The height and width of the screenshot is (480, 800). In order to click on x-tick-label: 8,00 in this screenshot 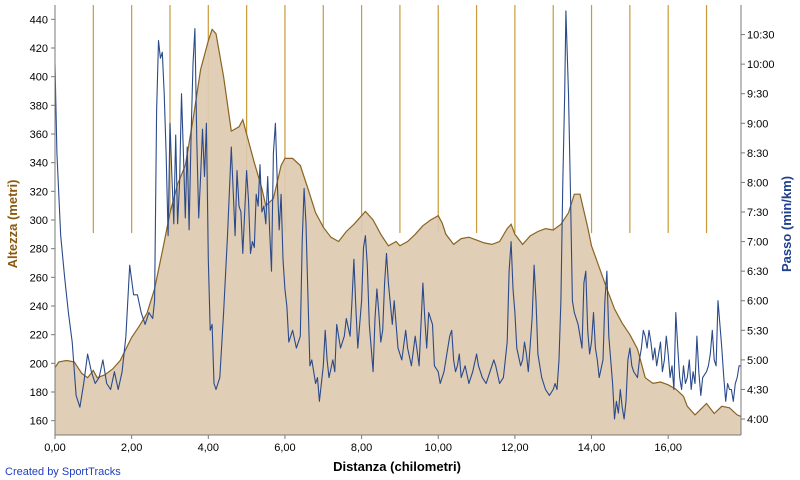, I will do `click(361, 448)`.